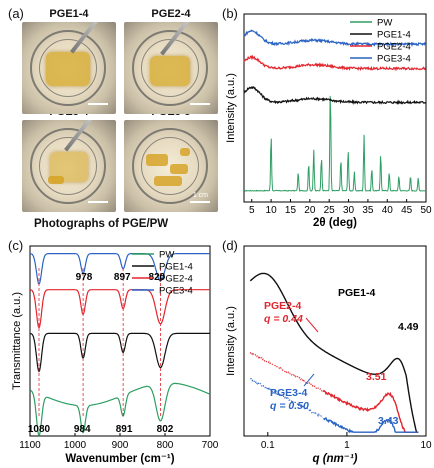 The image size is (434, 468). I want to click on peak-label-pge1-4: 4.49, so click(408, 327).